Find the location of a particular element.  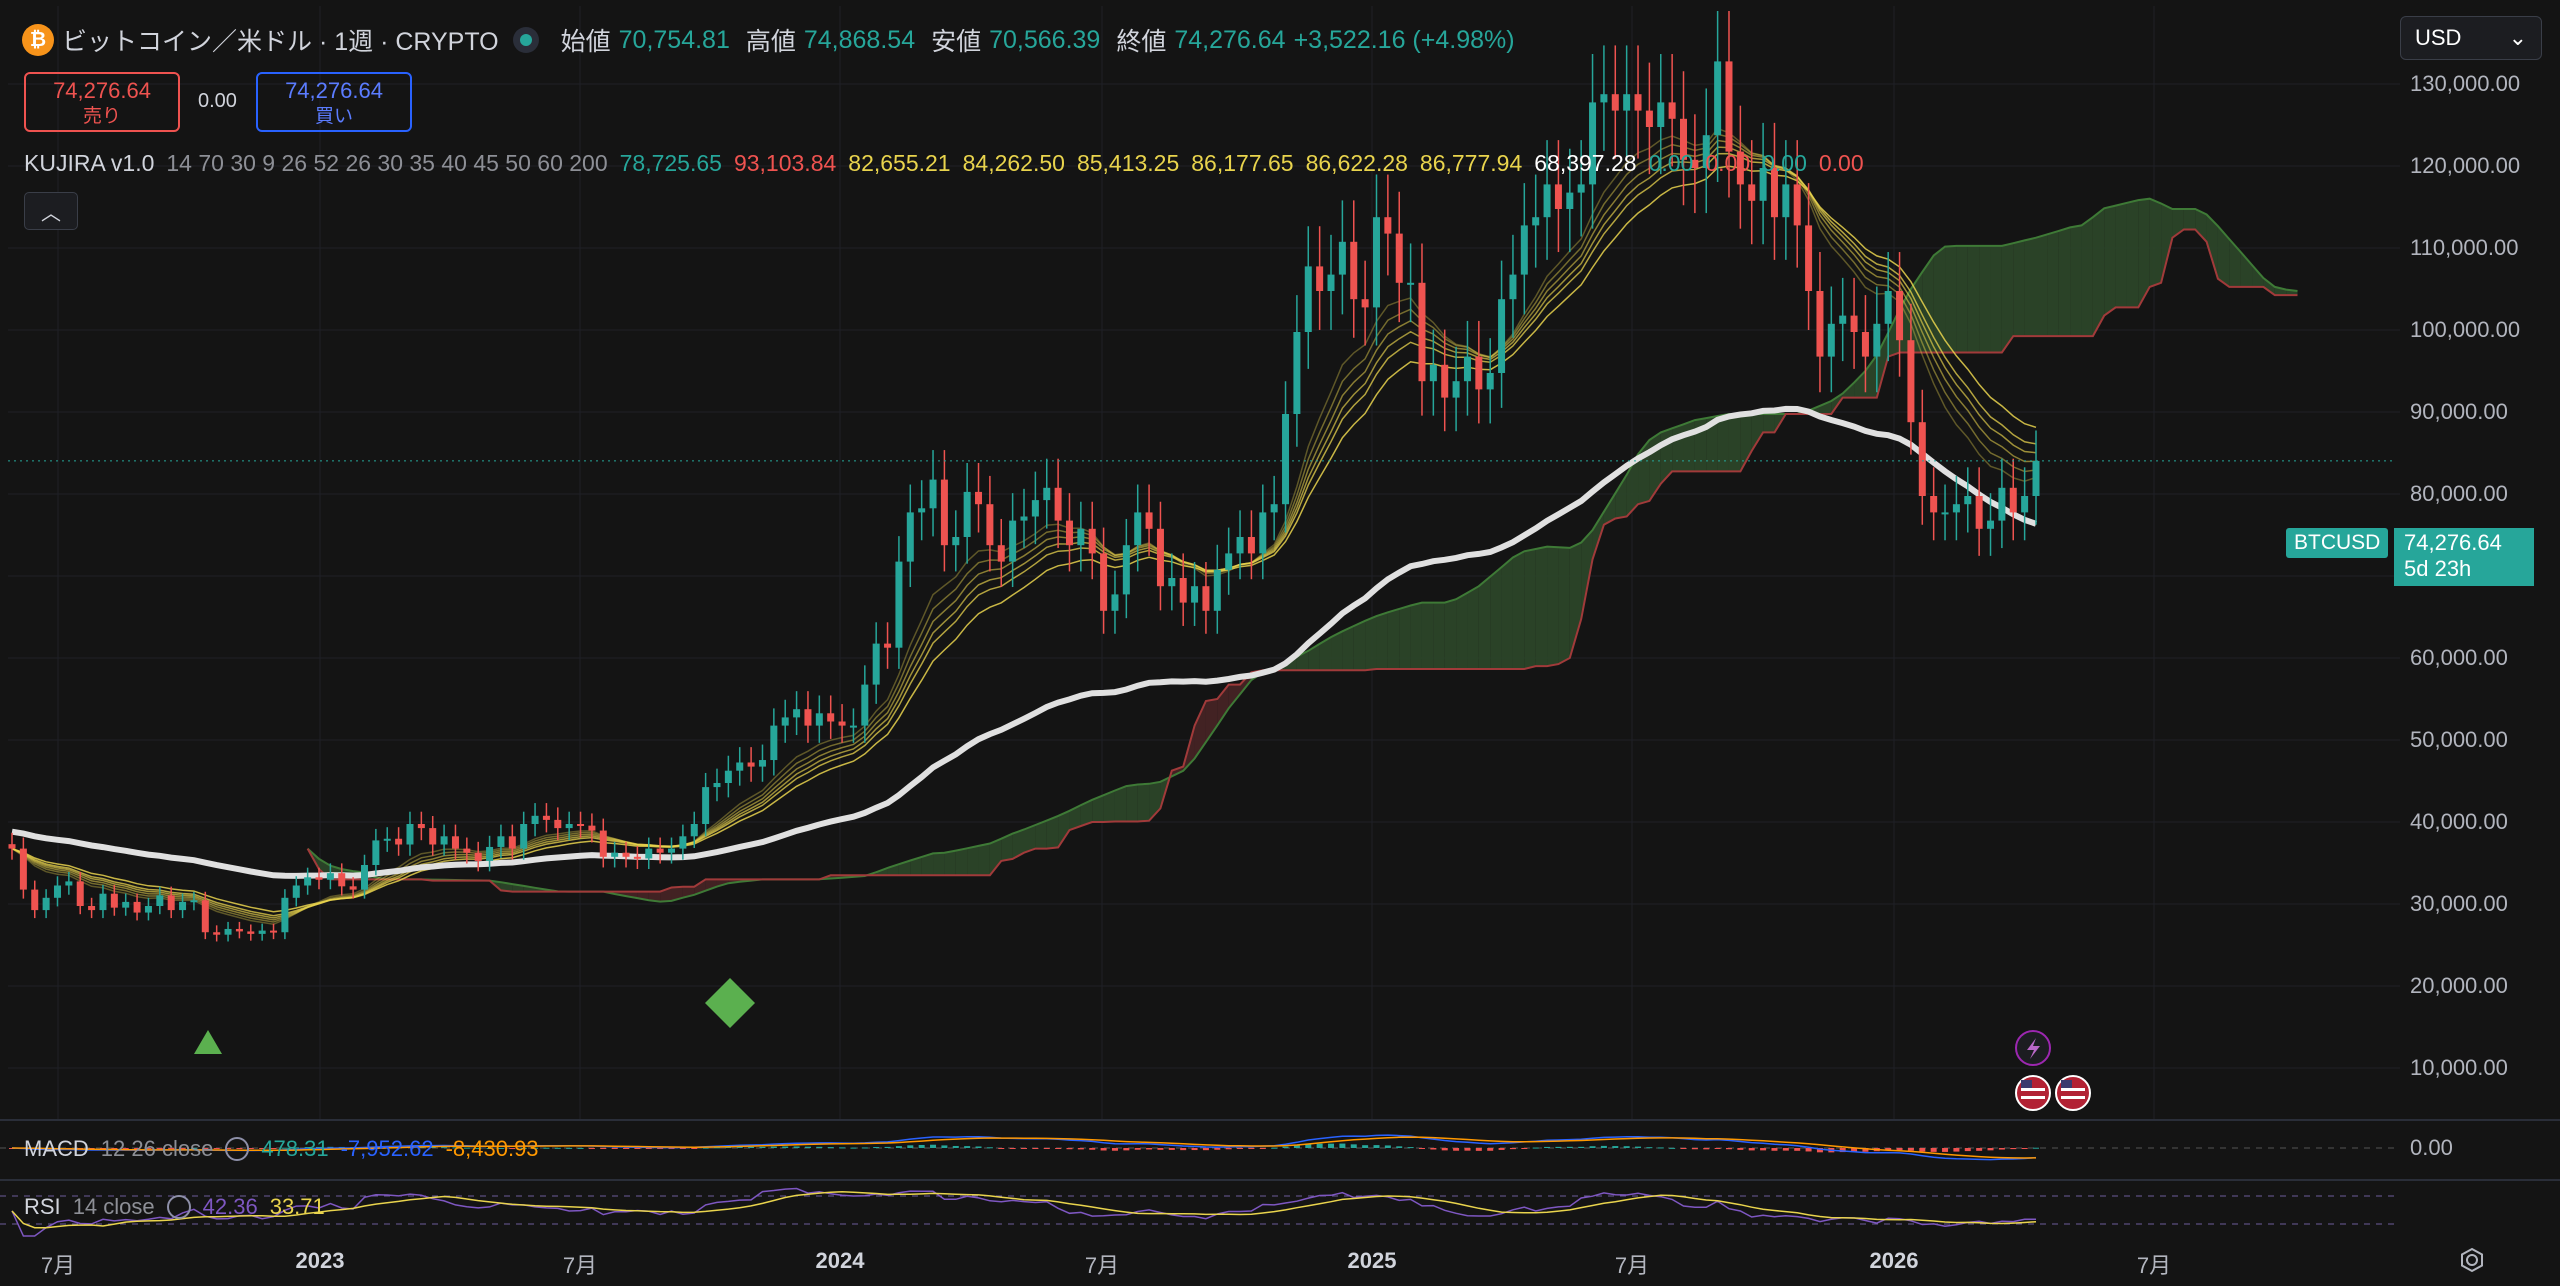

cycle-icon is located at coordinates (178, 1207).